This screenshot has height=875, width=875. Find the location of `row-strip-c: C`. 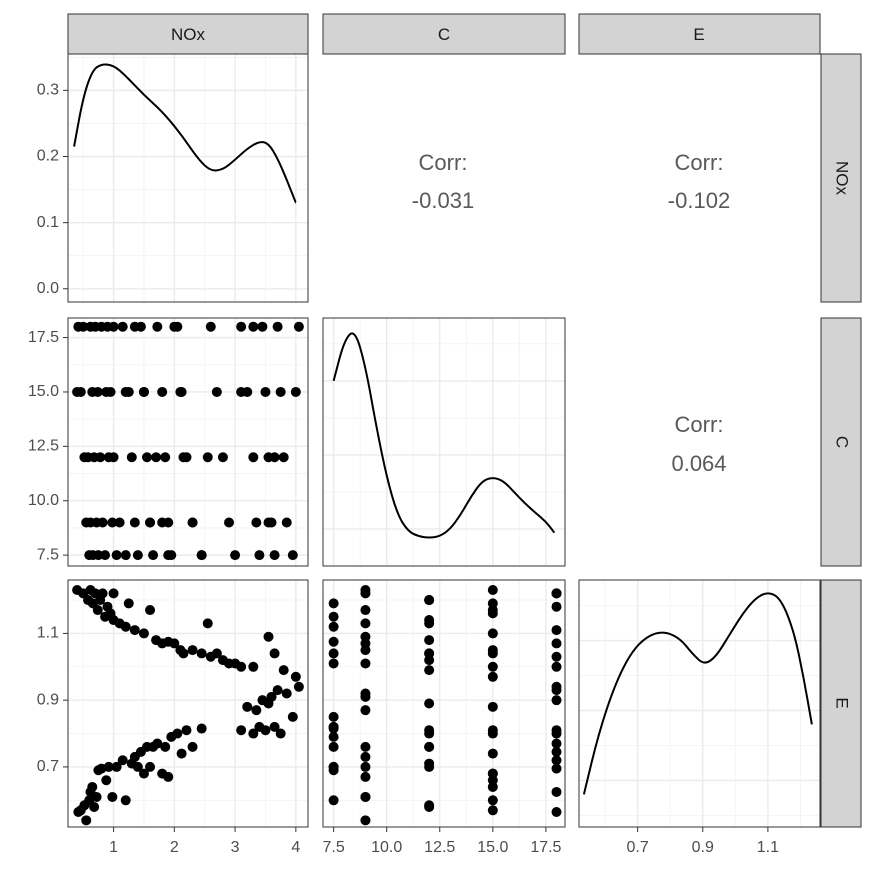

row-strip-c: C is located at coordinates (841, 442).